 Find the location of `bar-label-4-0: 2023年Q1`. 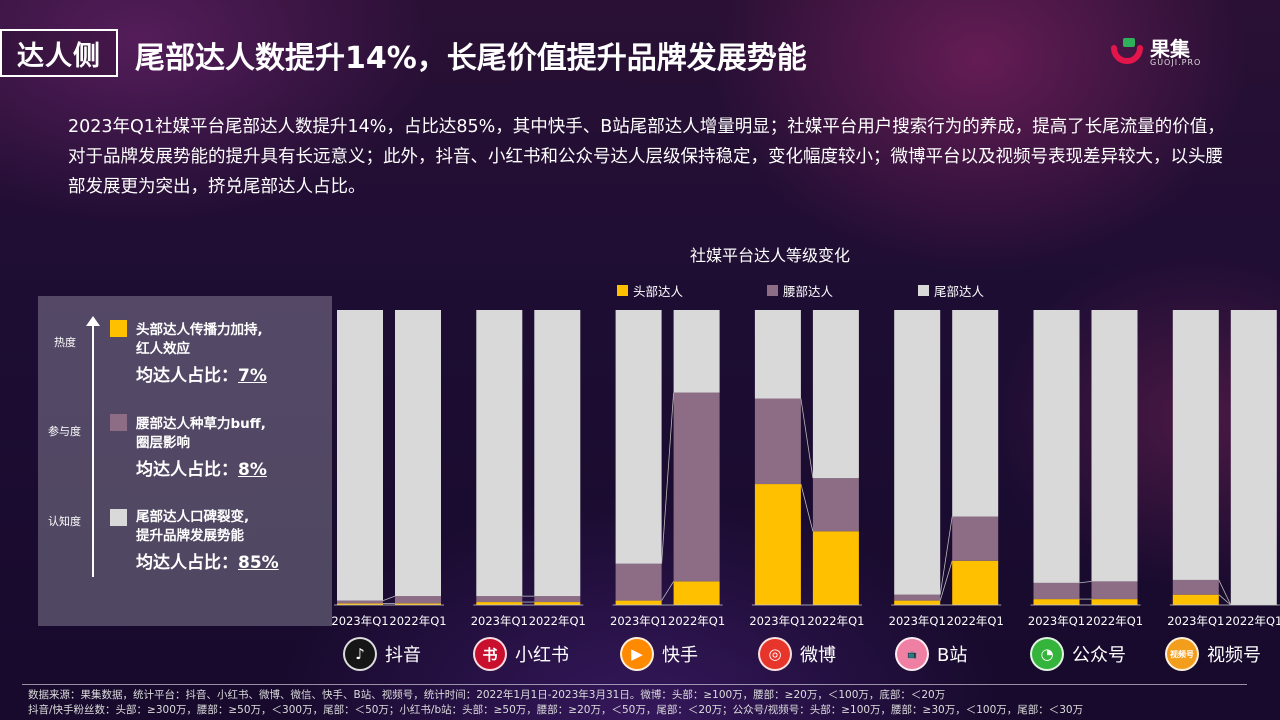

bar-label-4-0: 2023年Q1 is located at coordinates (917, 621).